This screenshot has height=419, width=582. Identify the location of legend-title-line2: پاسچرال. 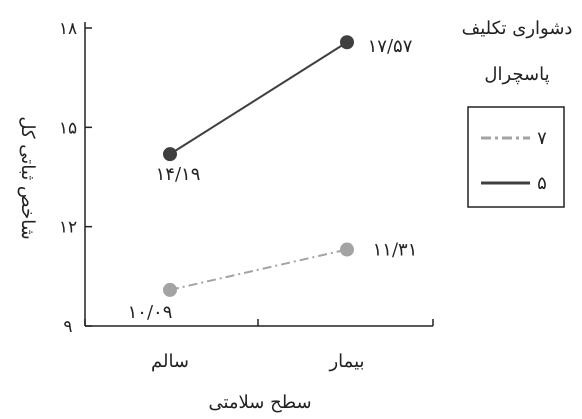
(516, 74).